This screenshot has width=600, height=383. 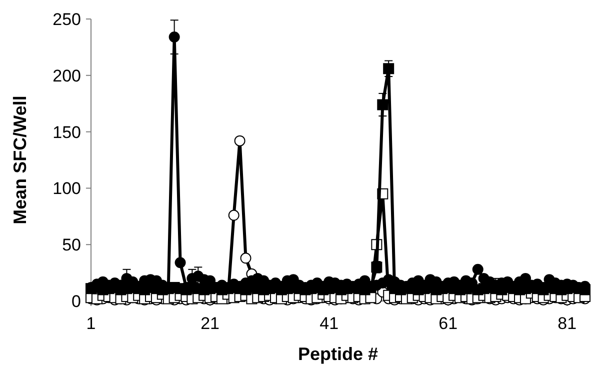 I want to click on y-tick-label: 0, so click(x=76, y=301).